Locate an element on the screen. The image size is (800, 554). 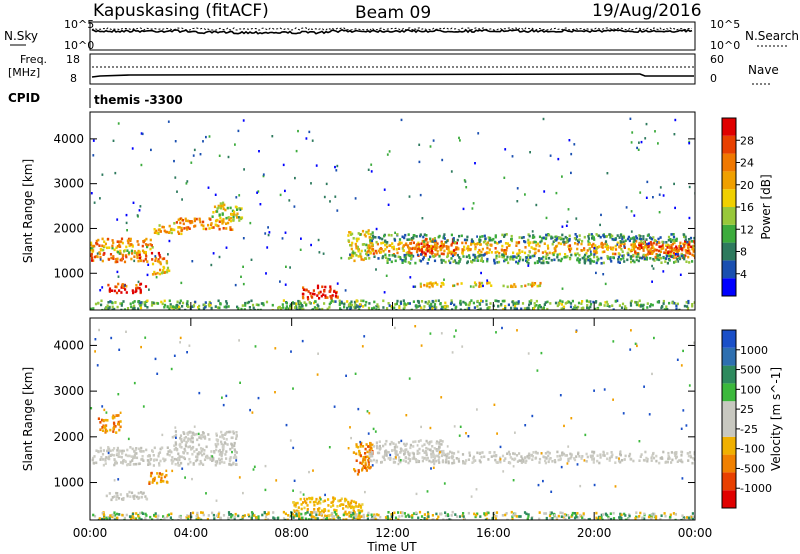
nsky-trace is located at coordinates (392, 31).